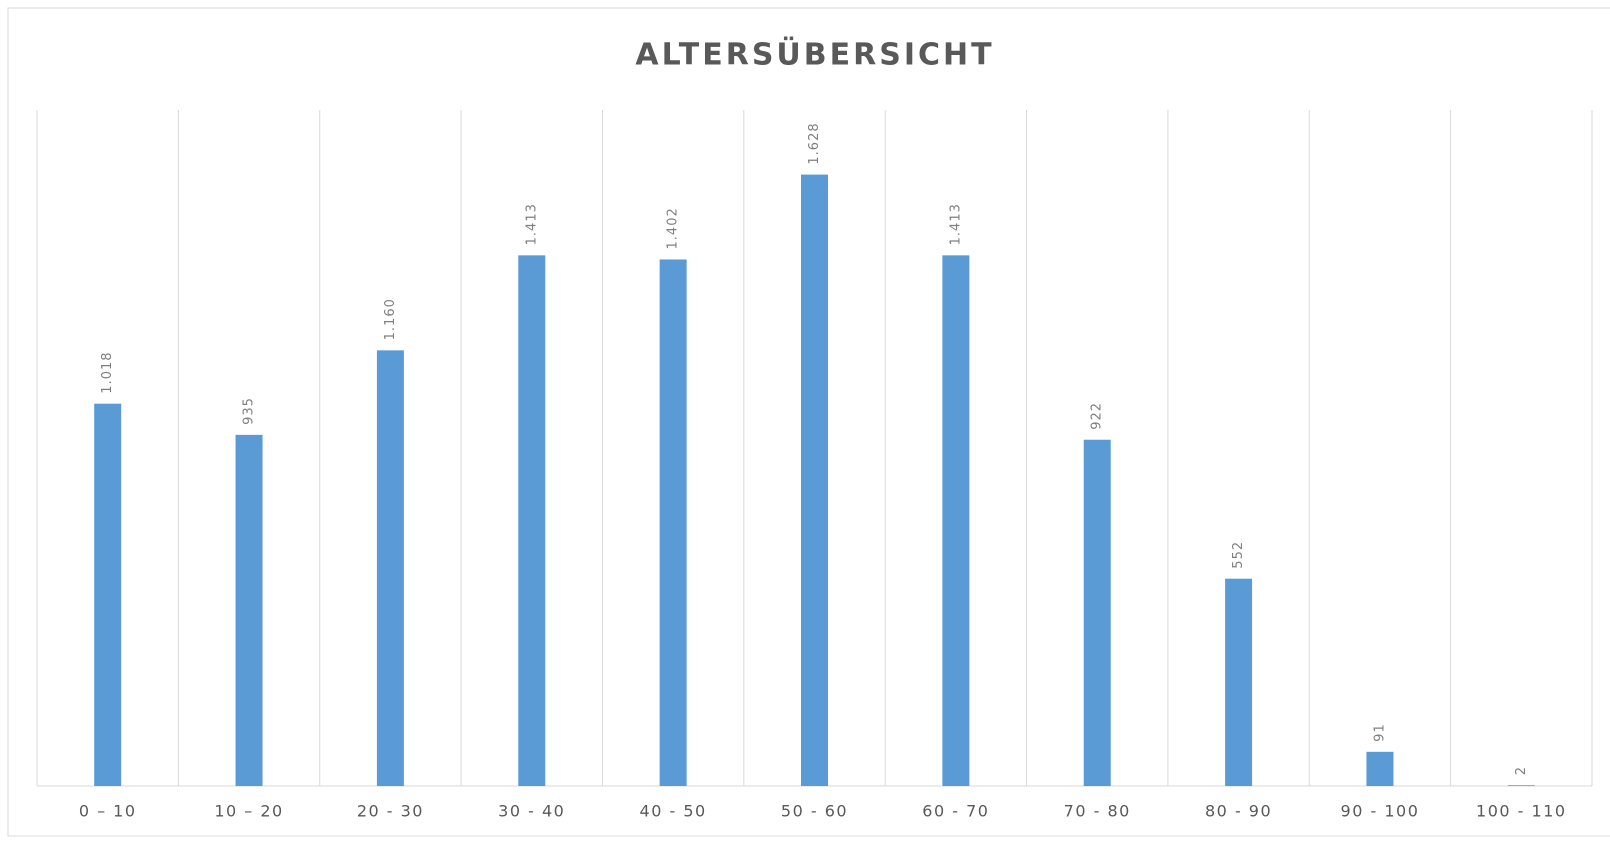 The width and height of the screenshot is (1610, 845). What do you see at coordinates (673, 228) in the screenshot?
I see `data-label: 1.402` at bounding box center [673, 228].